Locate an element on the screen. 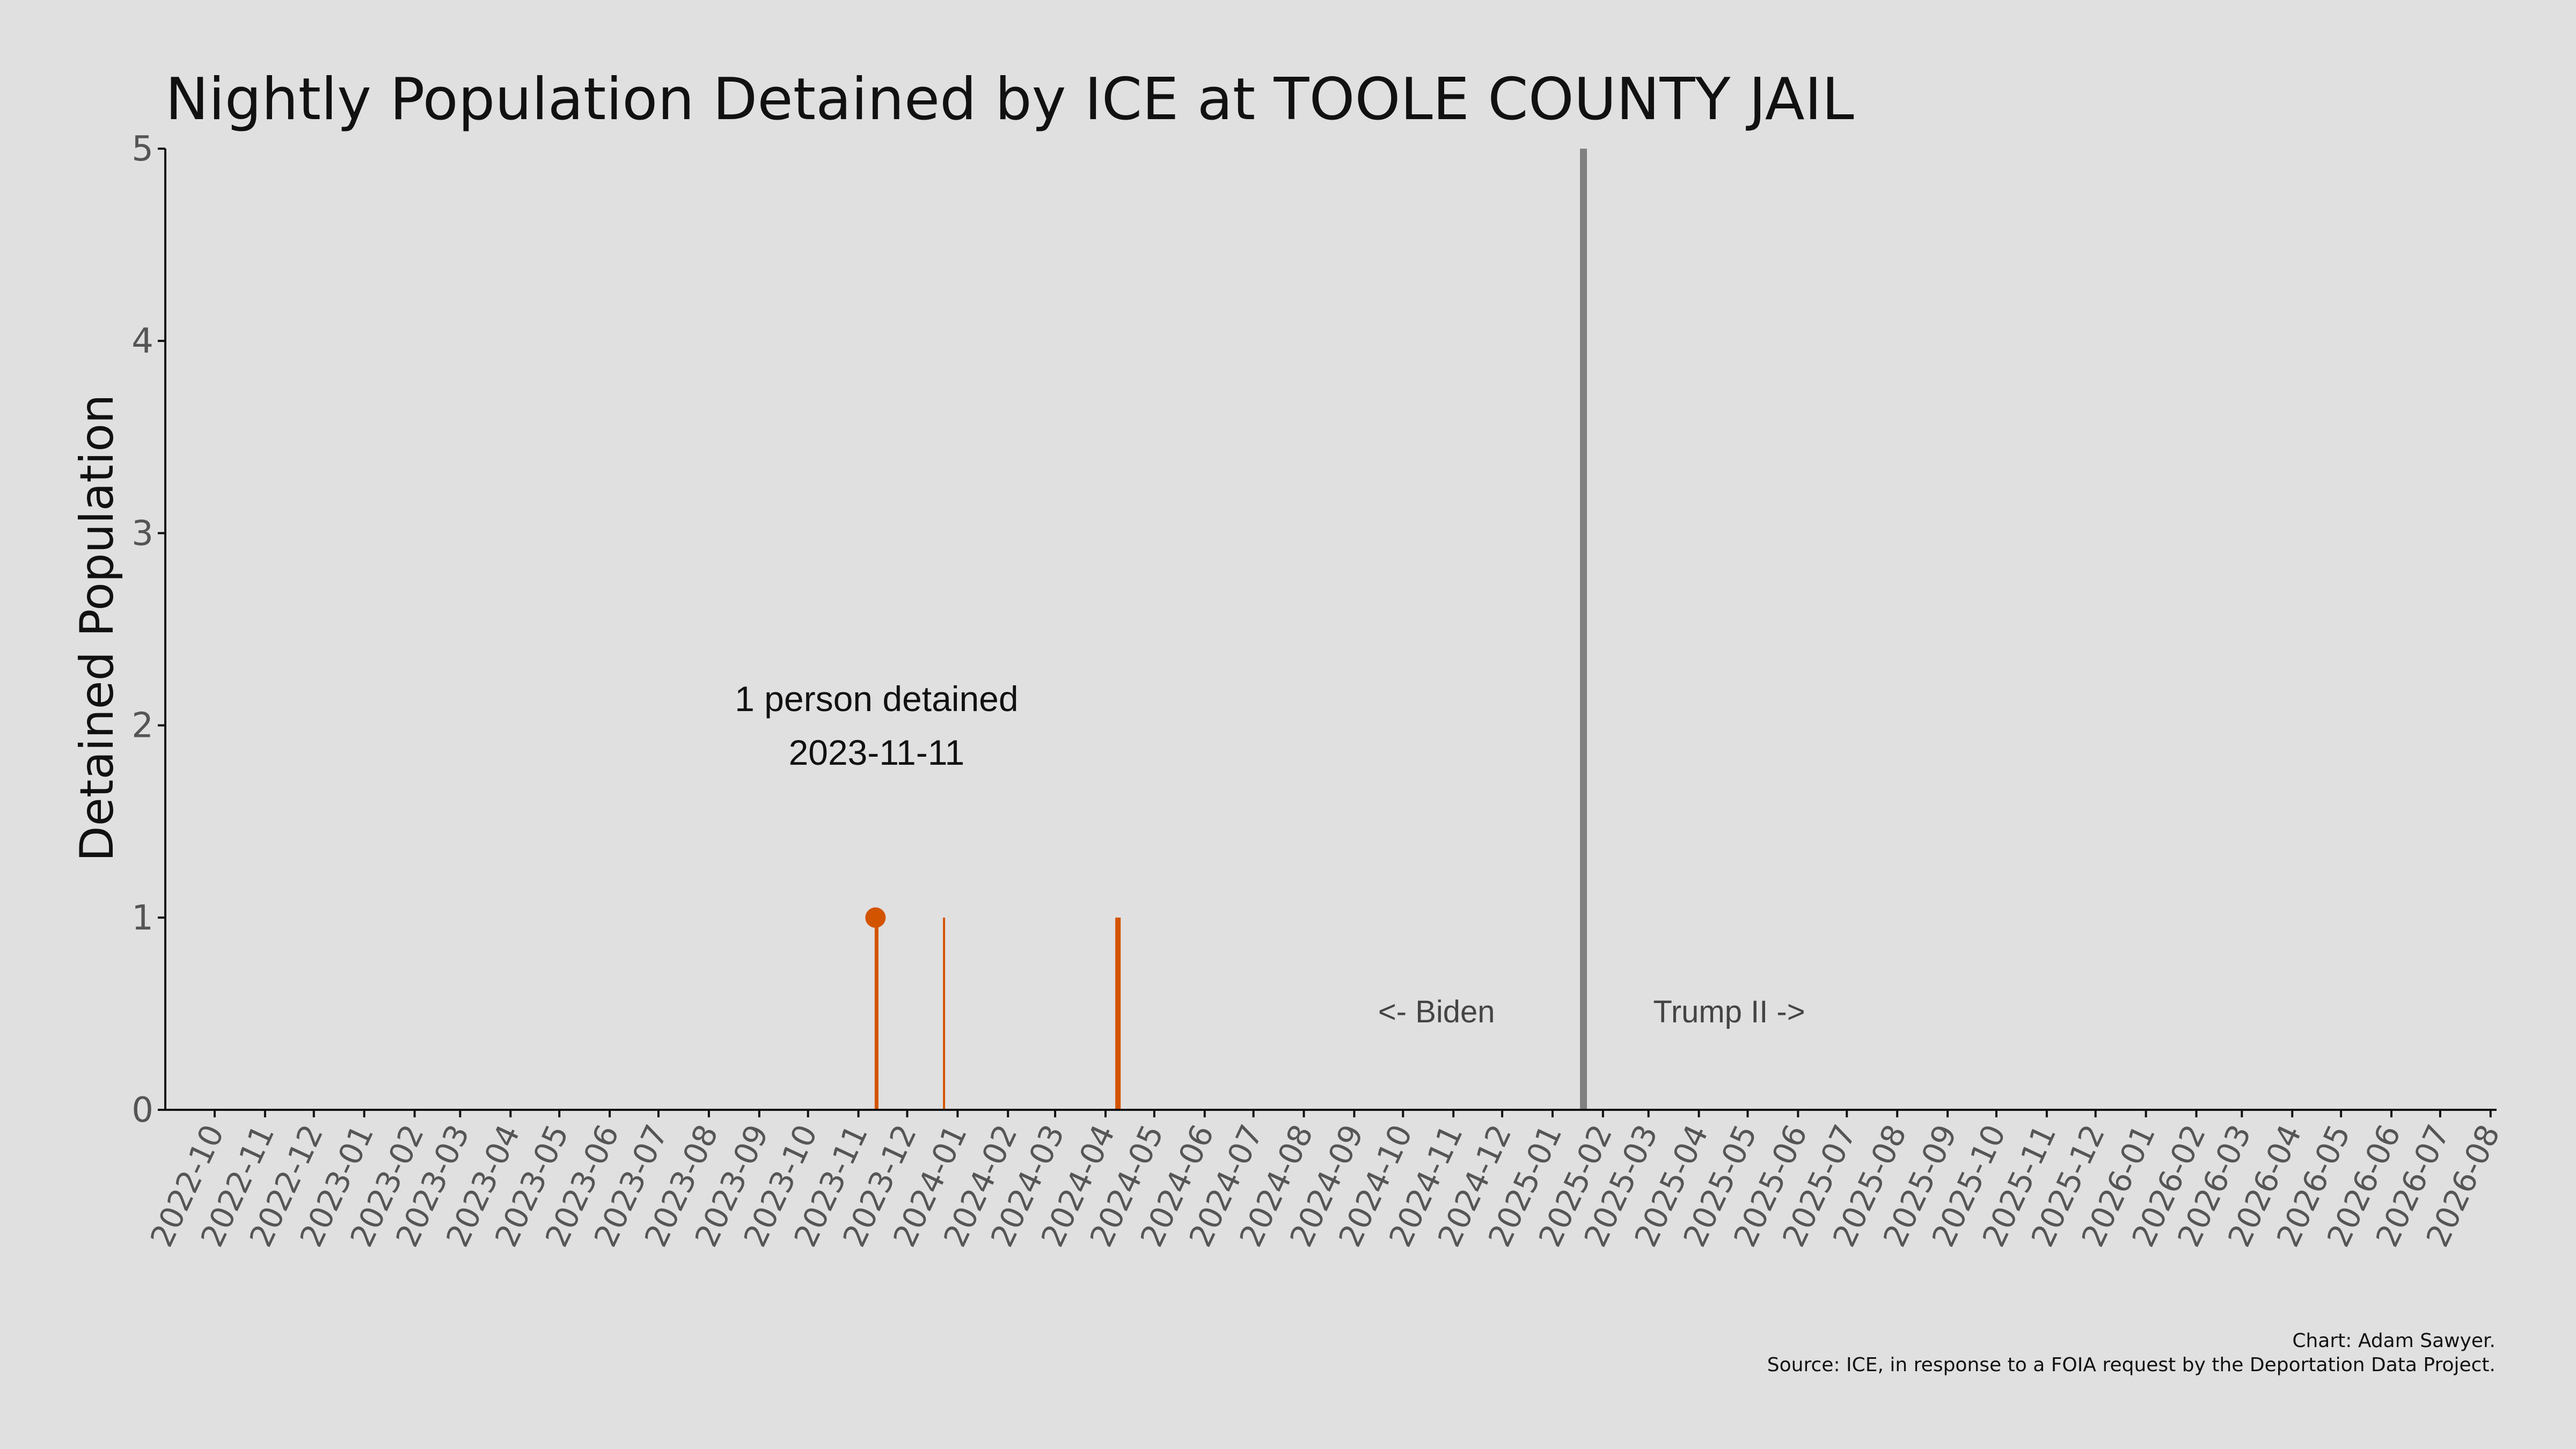 The width and height of the screenshot is (2576, 1449). y-tick-label: 4 is located at coordinates (142, 341).